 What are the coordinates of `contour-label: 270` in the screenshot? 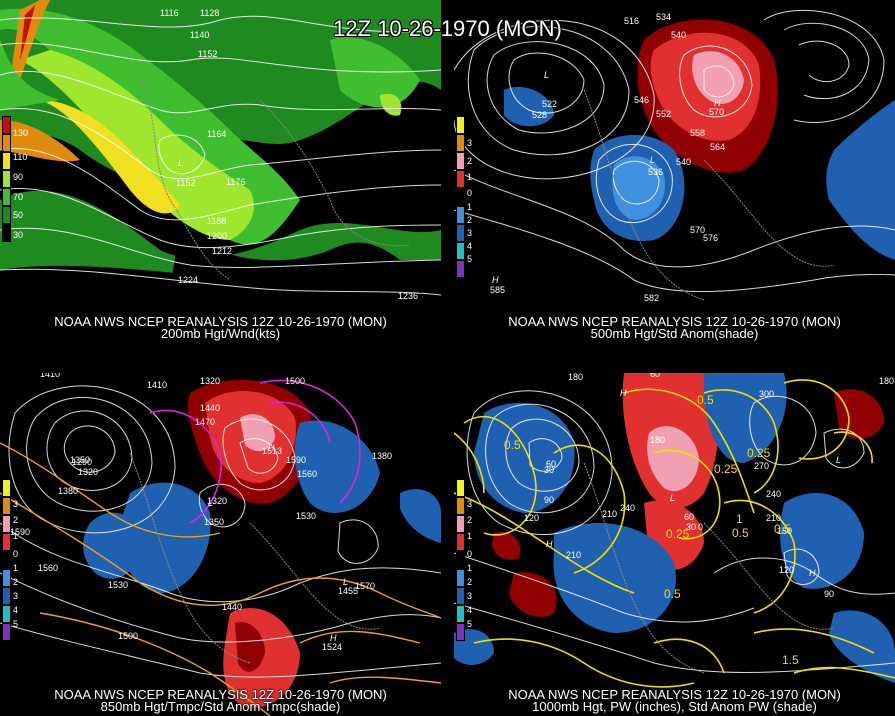 It's located at (761, 466).